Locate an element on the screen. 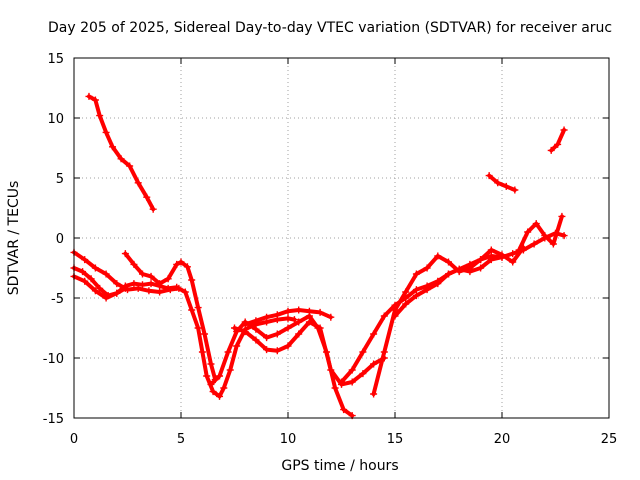 This screenshot has height=480, width=640. series-sat-c is located at coordinates (126, 272).